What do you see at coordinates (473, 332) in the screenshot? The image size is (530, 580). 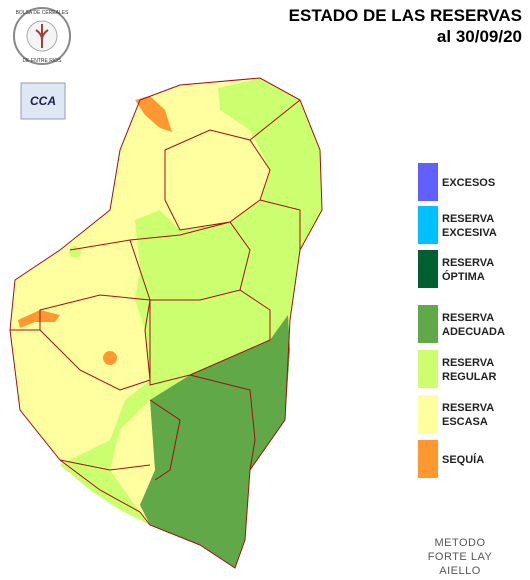 I see `legend-label: ADECUADA` at bounding box center [473, 332].